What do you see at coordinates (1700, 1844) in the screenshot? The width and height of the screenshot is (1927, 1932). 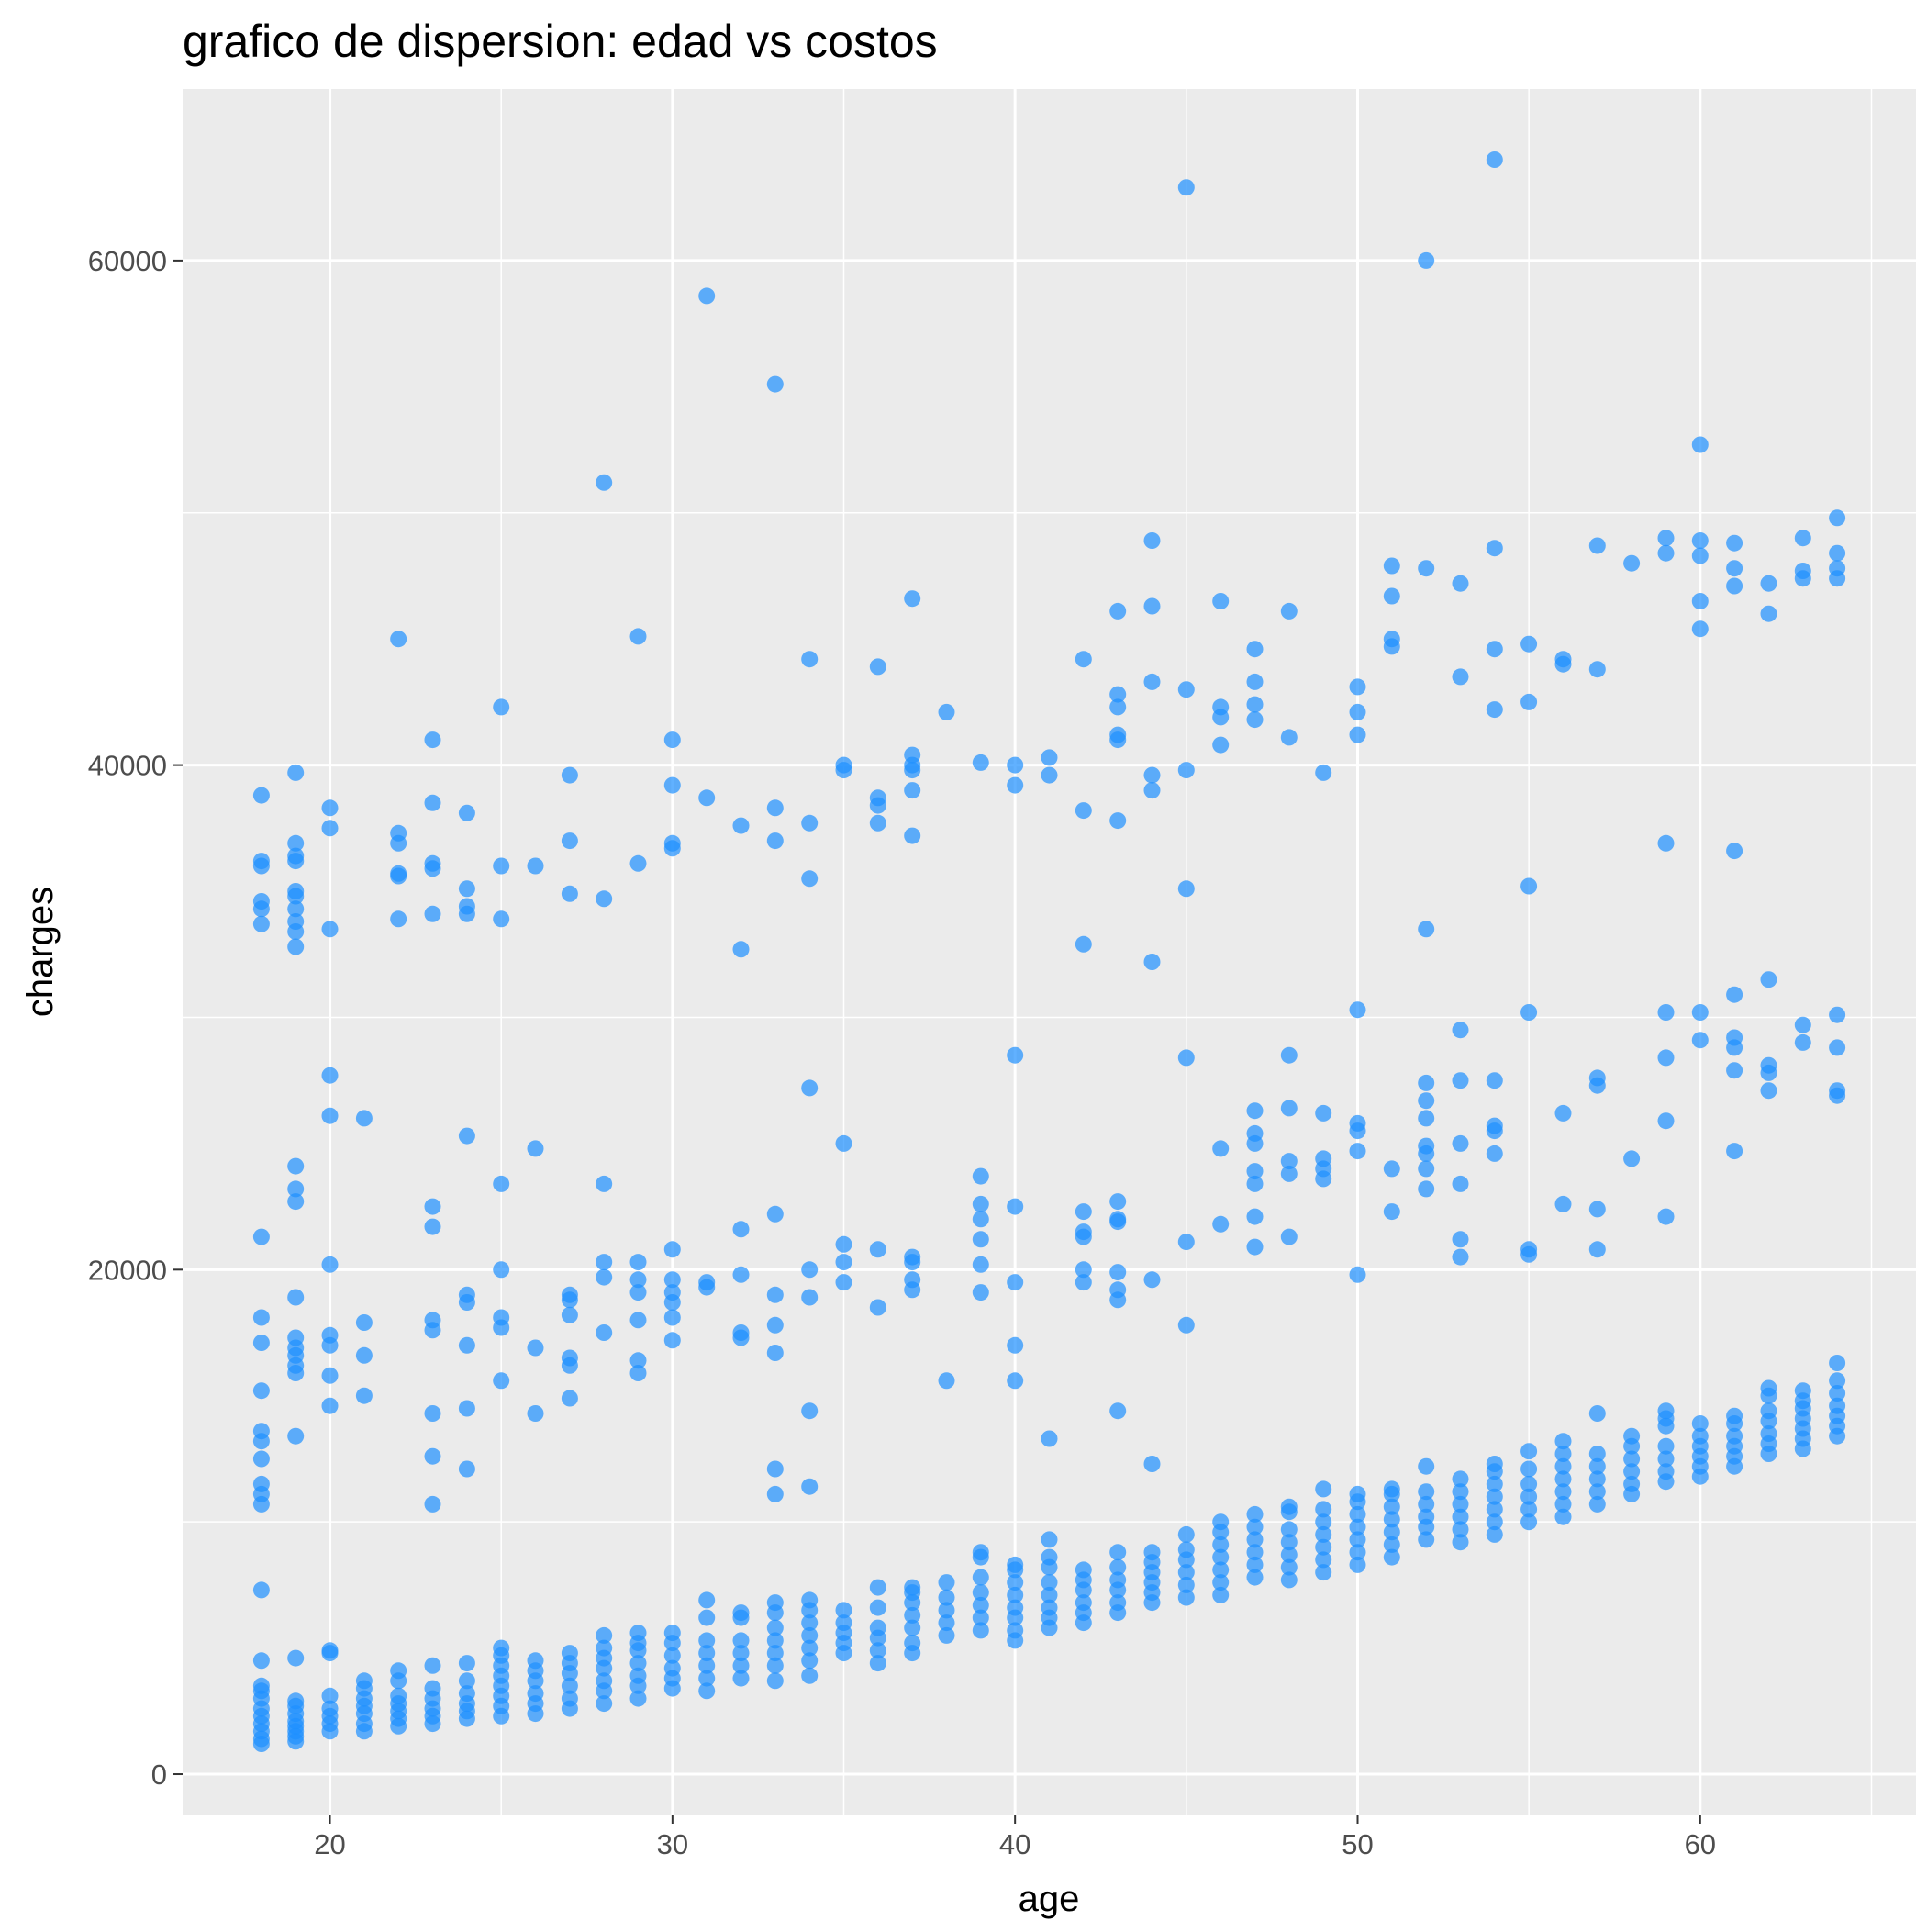 I see `x-tick-label: 60` at bounding box center [1700, 1844].